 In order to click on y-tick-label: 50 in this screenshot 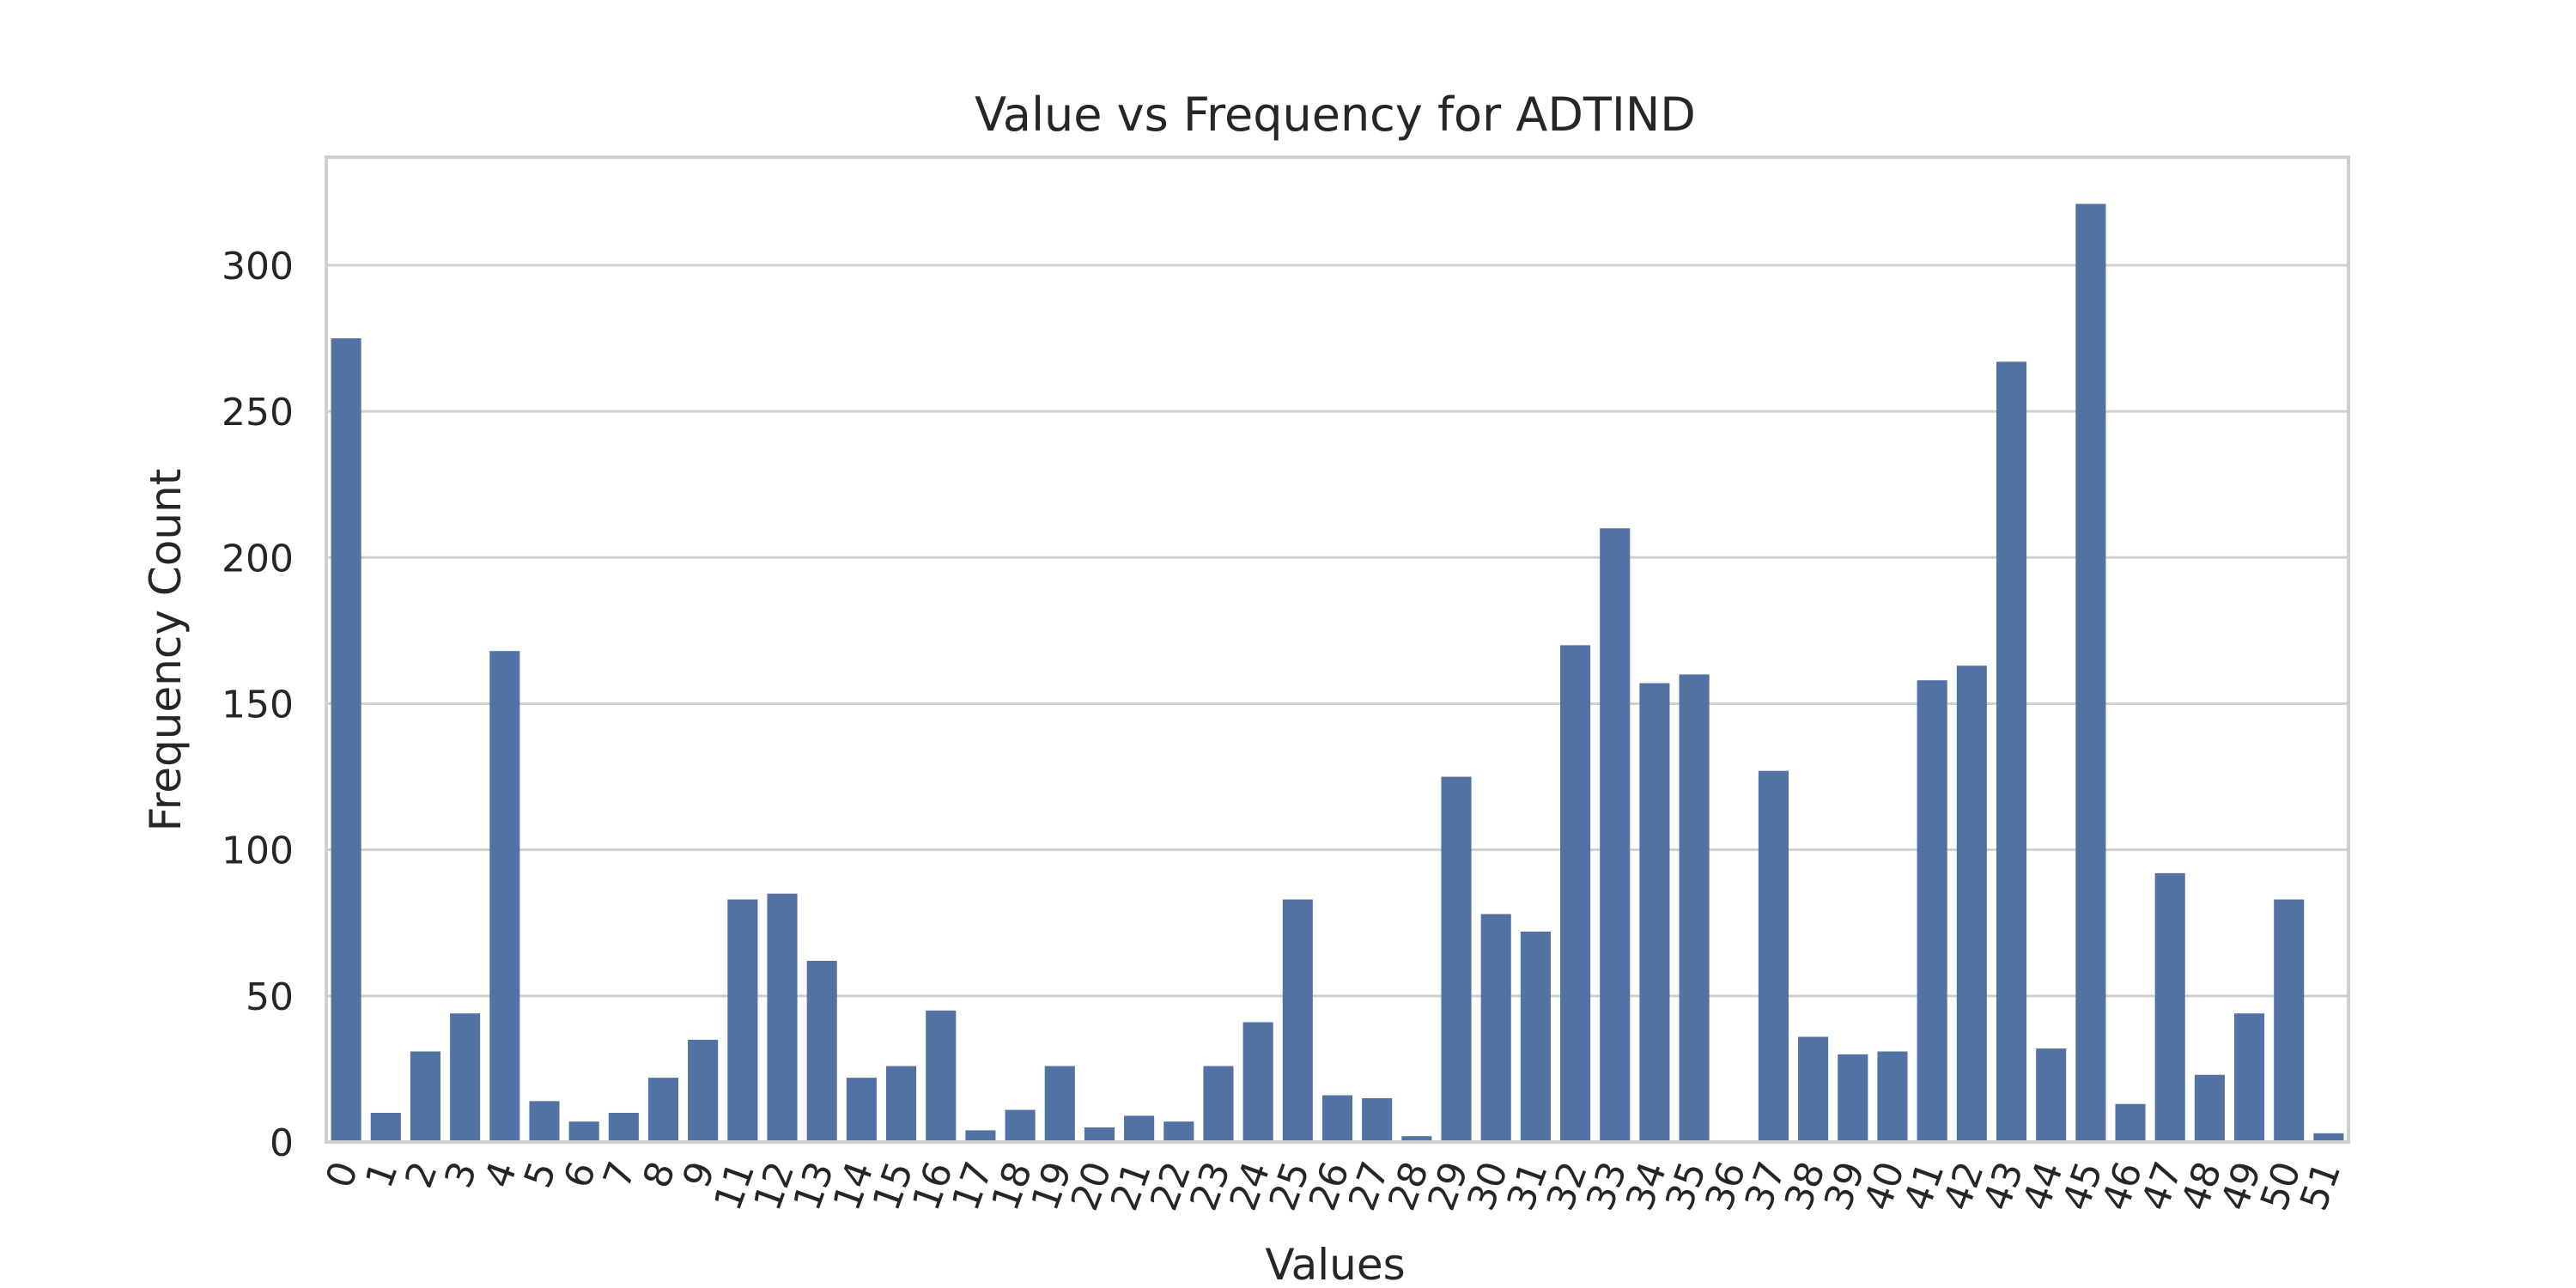, I will do `click(270, 997)`.